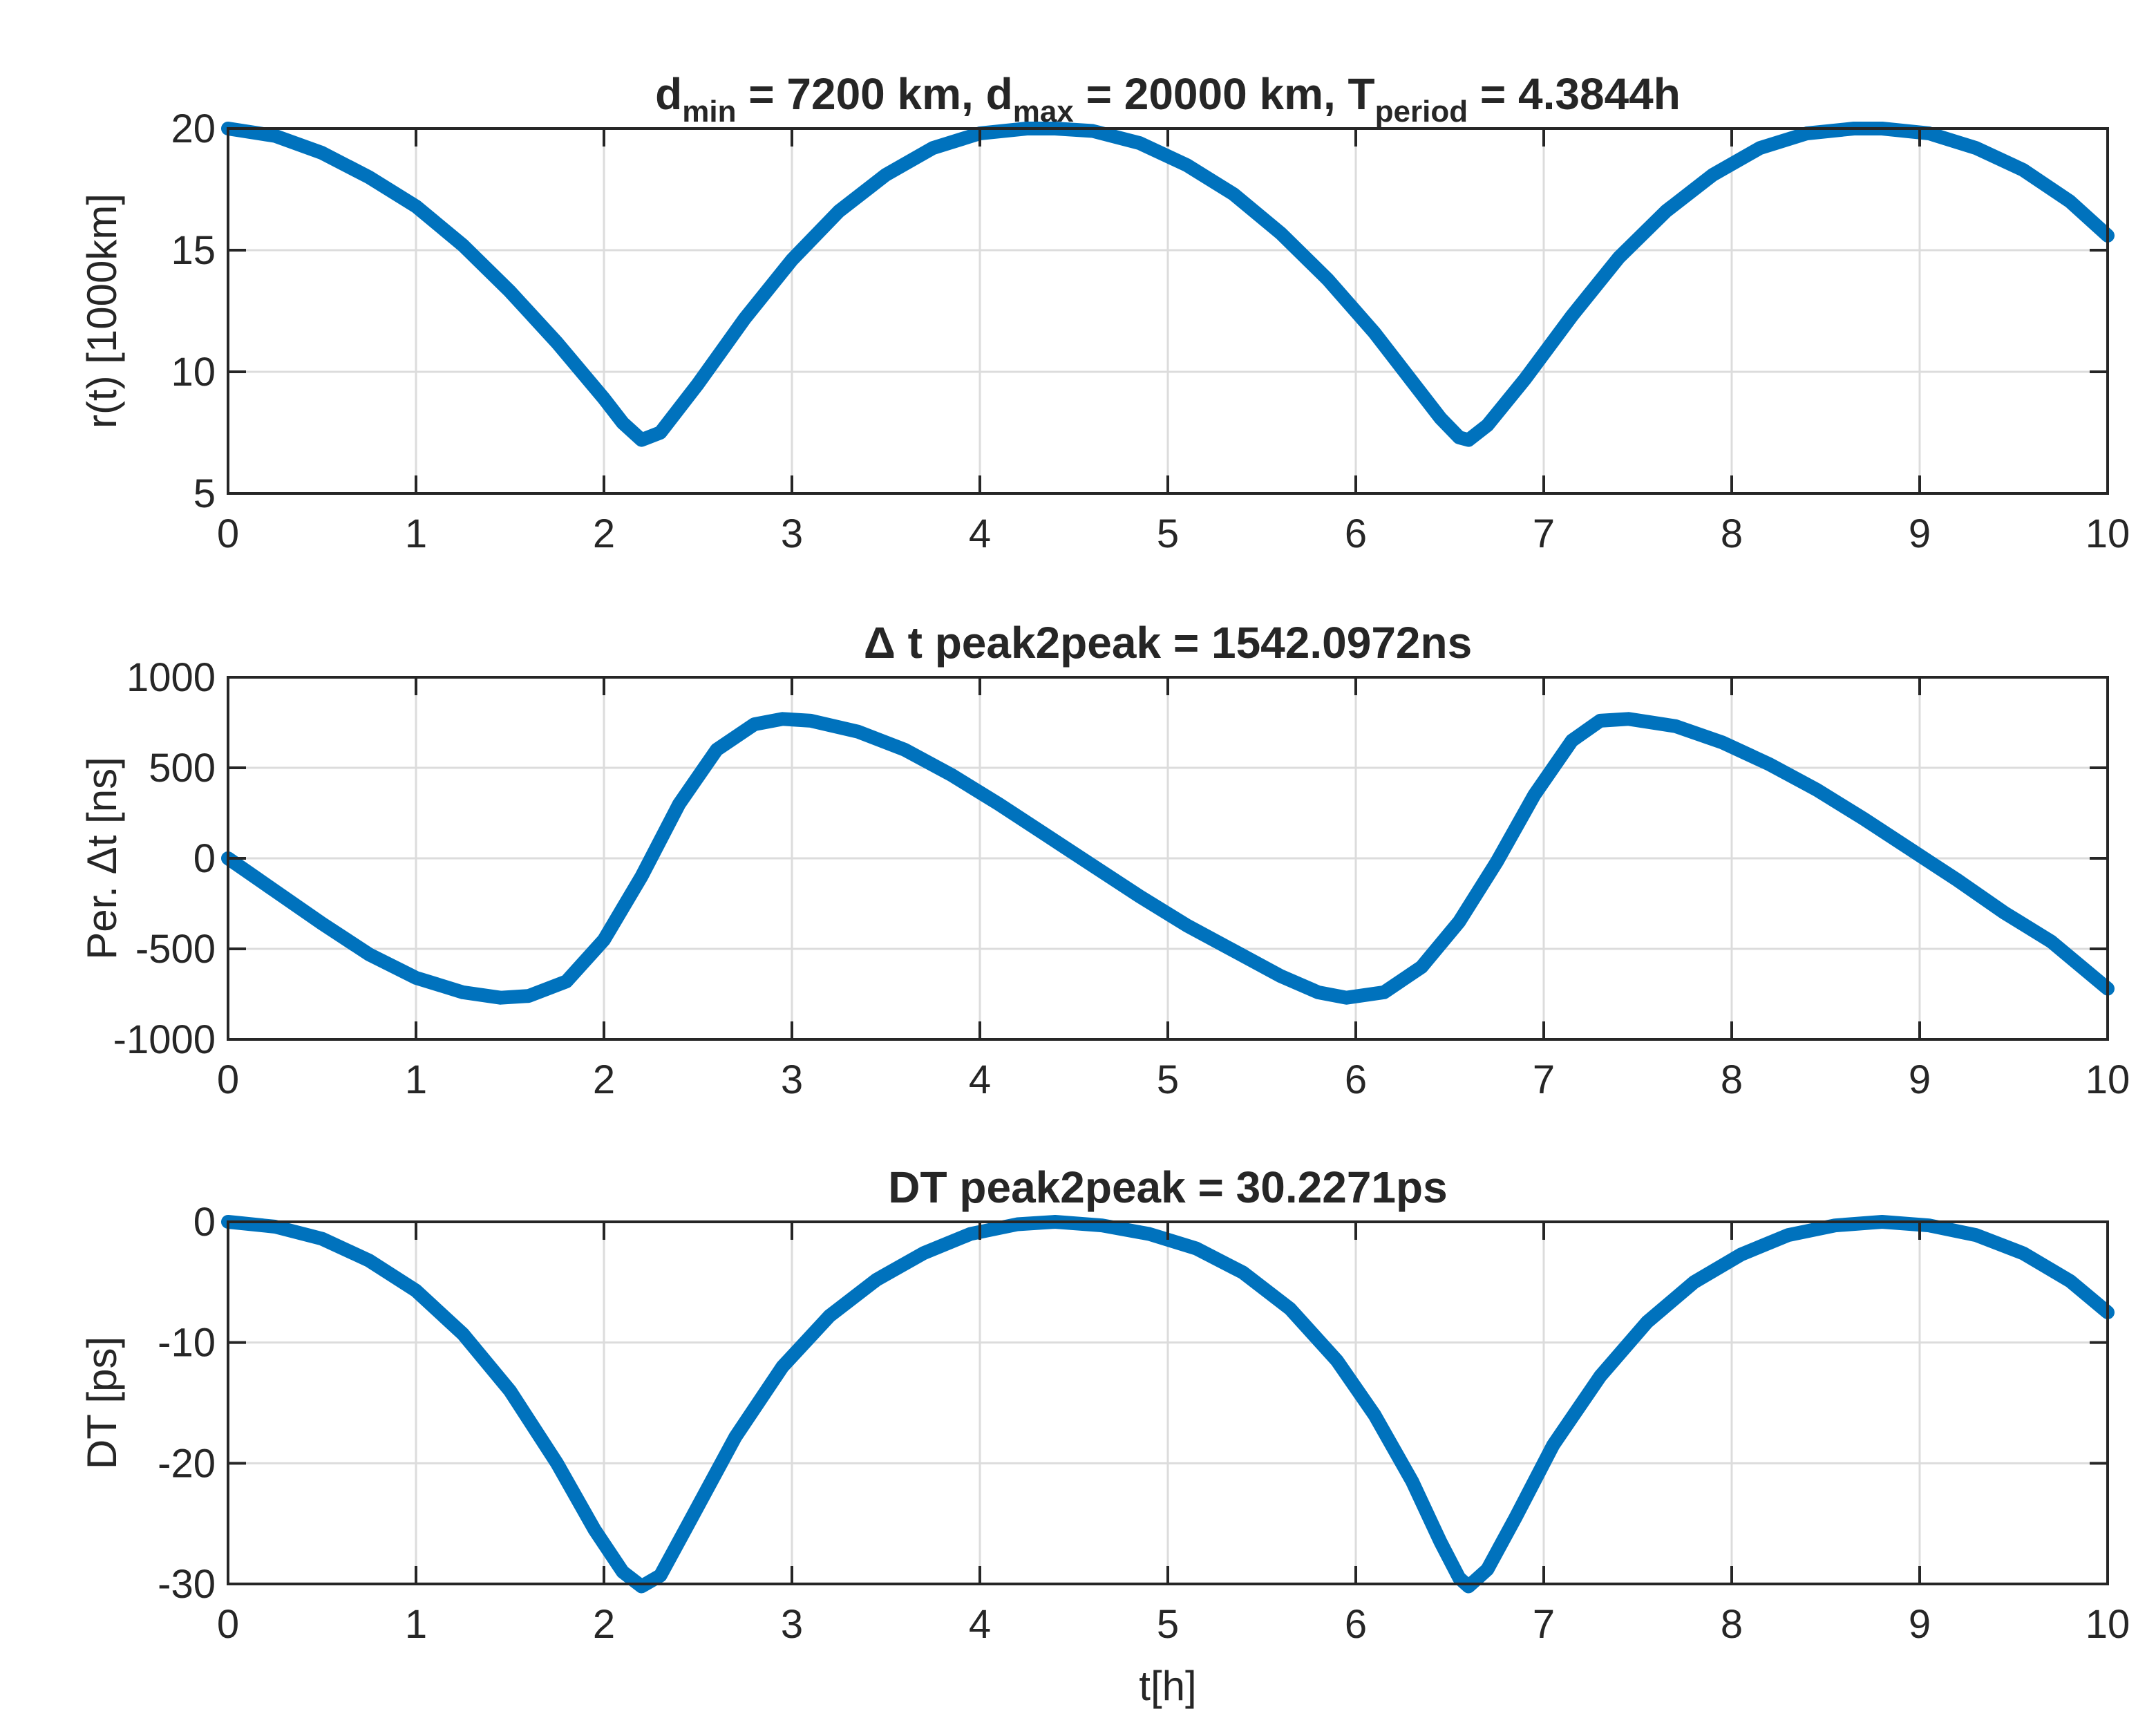 The width and height of the screenshot is (2156, 1736). Describe the element at coordinates (1167, 1187) in the screenshot. I see `chart-title: DT peak2peak = 30.2271ps` at that location.